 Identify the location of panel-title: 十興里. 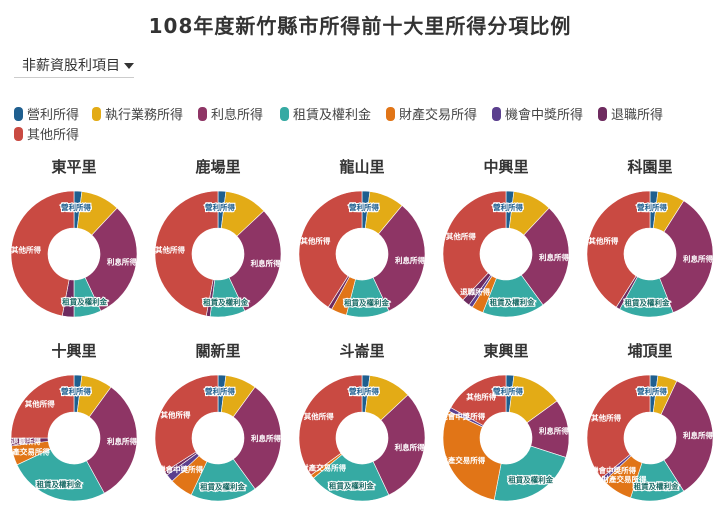
(74, 351).